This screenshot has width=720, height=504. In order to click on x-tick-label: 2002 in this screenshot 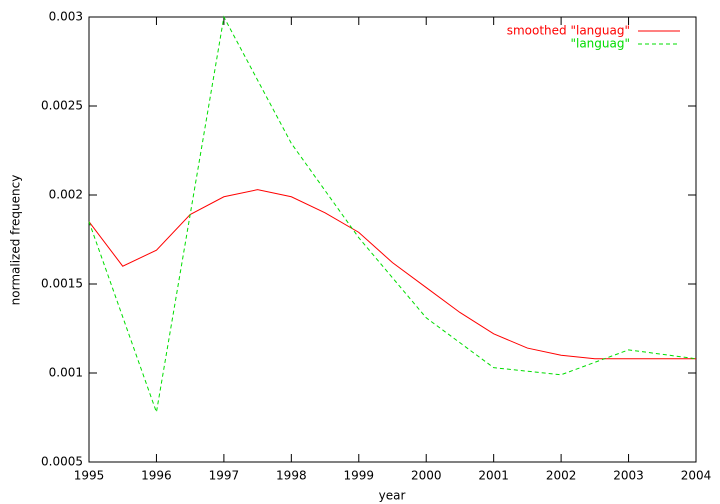, I will do `click(561, 476)`.